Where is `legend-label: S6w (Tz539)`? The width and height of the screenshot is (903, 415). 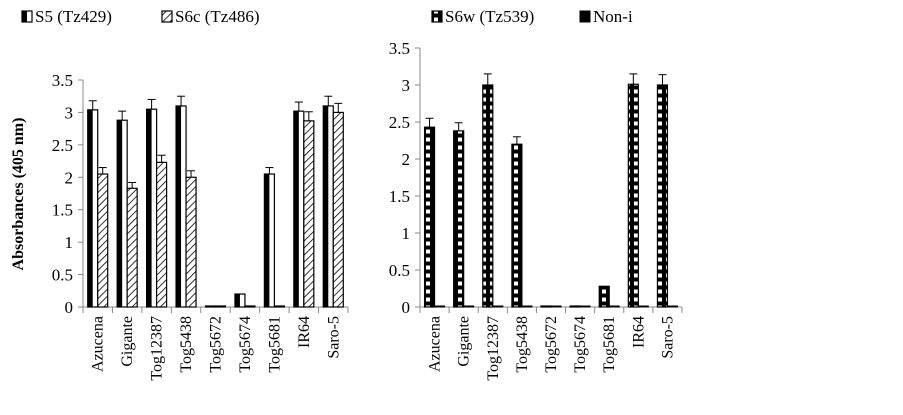 legend-label: S6w (Tz539) is located at coordinates (489, 16).